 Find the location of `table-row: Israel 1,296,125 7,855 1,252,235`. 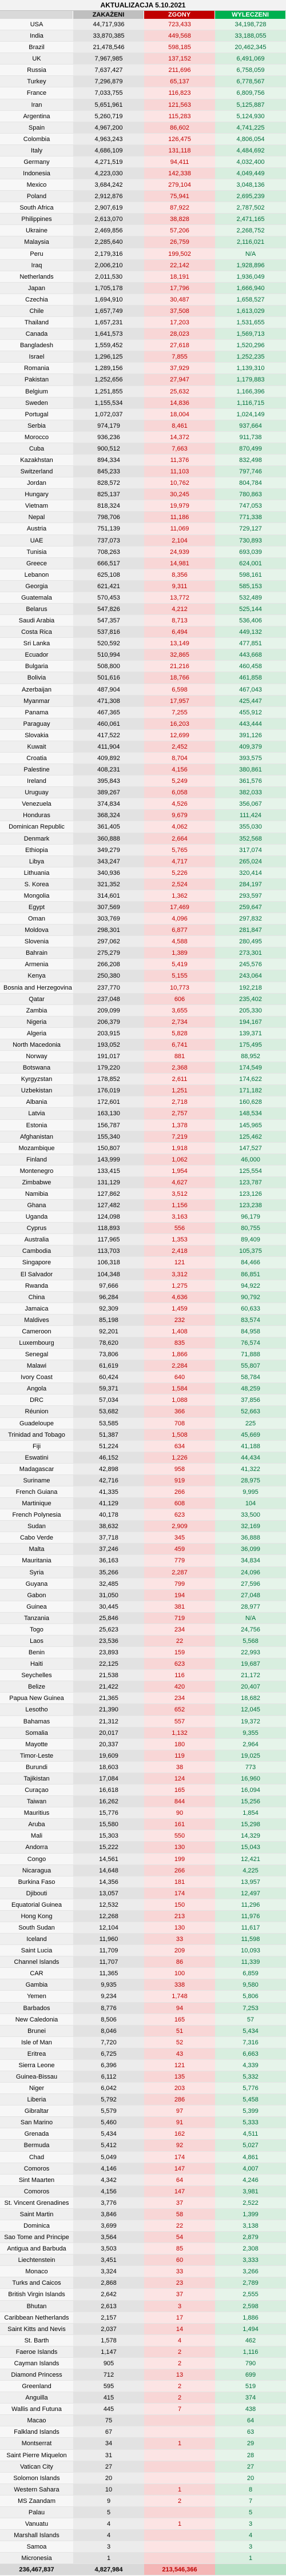

table-row: Israel 1,296,125 7,855 1,252,235 is located at coordinates (143, 357).